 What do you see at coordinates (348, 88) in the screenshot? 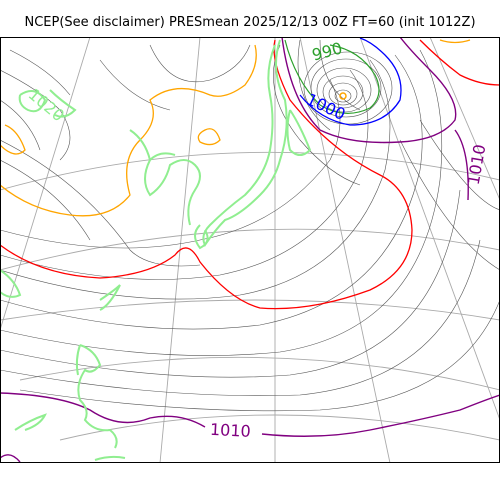
I see `low-center-rings` at bounding box center [348, 88].